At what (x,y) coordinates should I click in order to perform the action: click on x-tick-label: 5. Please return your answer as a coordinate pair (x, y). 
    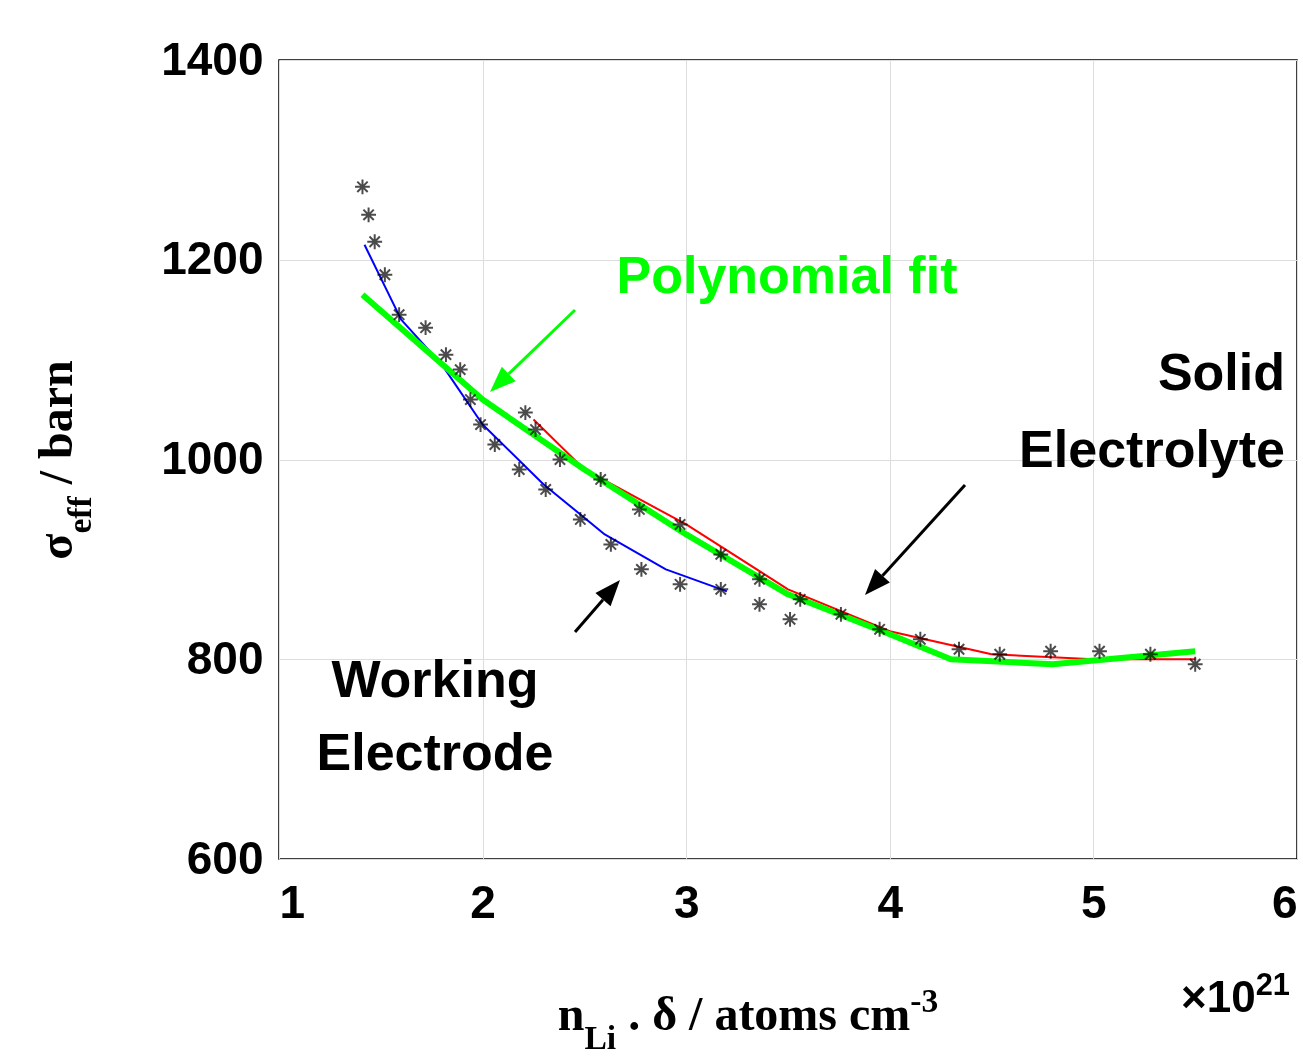
    Looking at the image, I should click on (1094, 901).